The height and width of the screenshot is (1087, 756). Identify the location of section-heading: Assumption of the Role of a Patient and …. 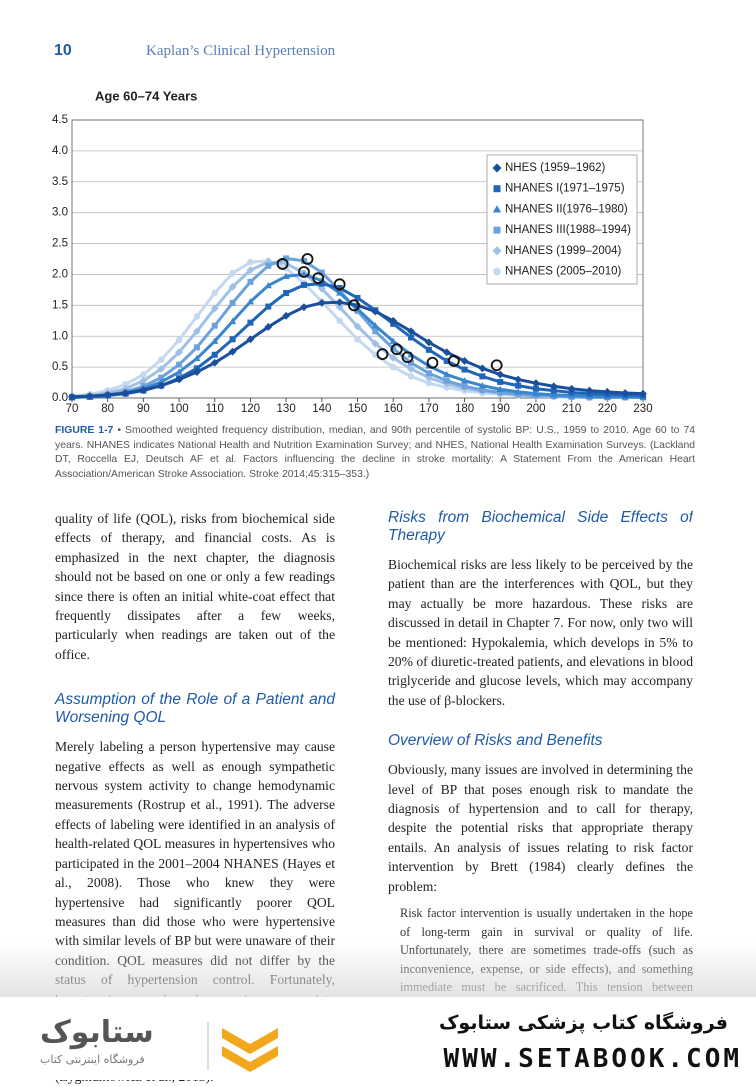
(195, 709).